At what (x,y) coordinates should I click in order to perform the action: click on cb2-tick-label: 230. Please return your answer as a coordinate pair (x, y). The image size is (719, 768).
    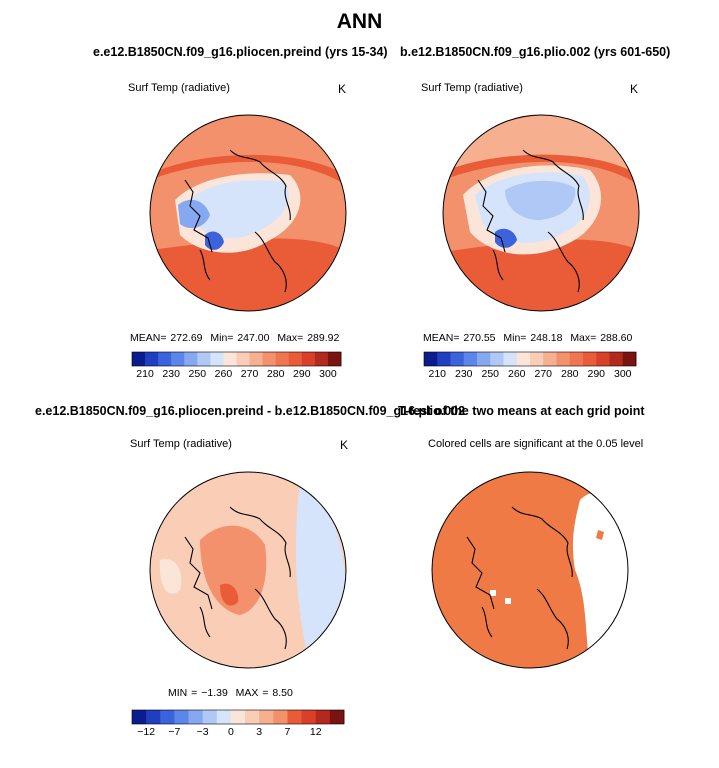
    Looking at the image, I should click on (464, 374).